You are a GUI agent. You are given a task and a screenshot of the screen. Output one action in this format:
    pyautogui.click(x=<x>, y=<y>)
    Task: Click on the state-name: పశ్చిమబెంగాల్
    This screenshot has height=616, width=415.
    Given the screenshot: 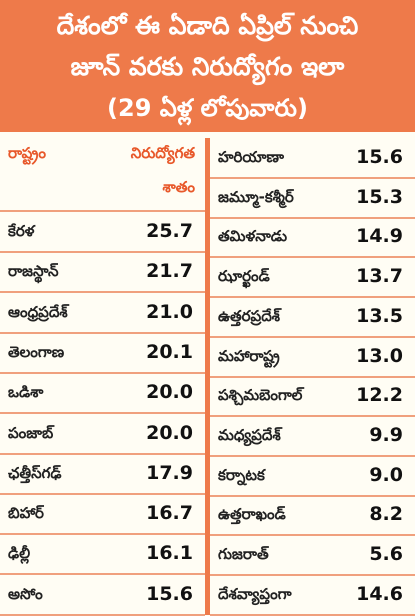 What is the action you would take?
    pyautogui.click(x=260, y=395)
    